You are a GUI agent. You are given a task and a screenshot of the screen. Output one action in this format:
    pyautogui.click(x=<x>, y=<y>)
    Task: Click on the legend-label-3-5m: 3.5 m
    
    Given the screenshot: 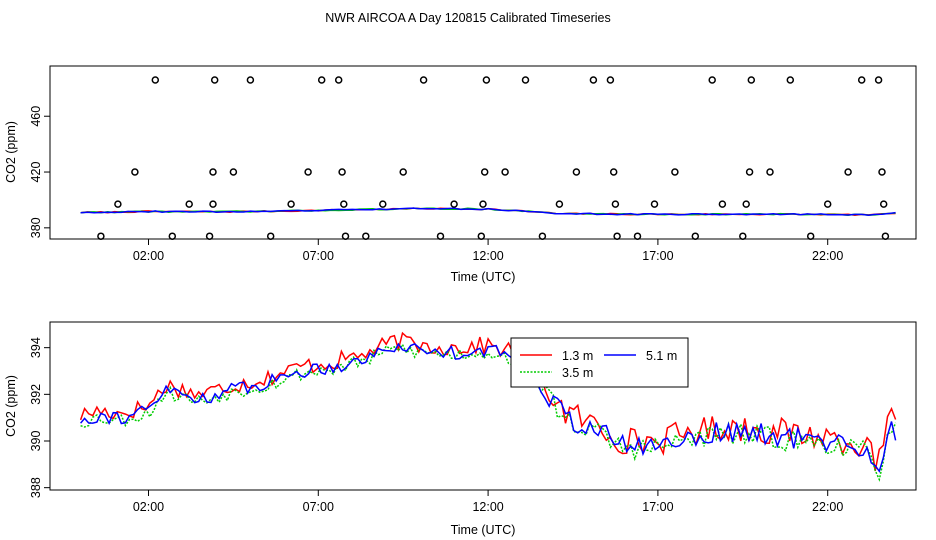 What is the action you would take?
    pyautogui.click(x=577, y=373)
    